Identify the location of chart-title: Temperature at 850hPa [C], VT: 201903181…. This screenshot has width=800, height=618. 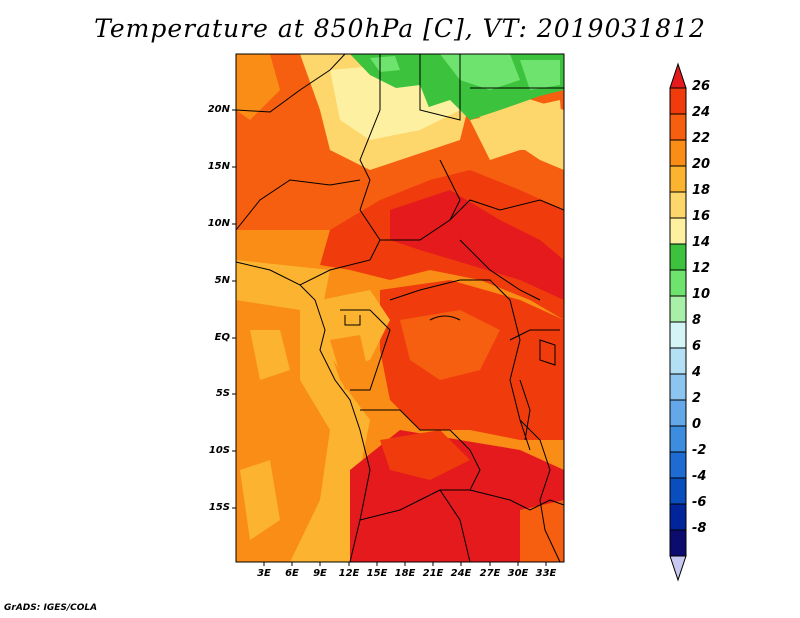
(400, 28).